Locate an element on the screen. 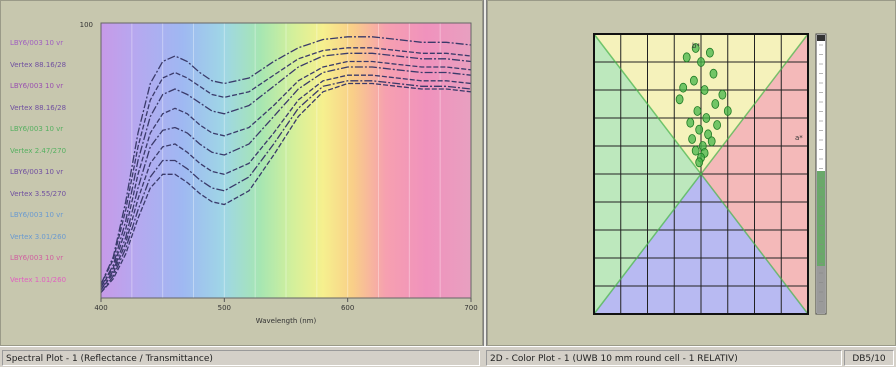 Image resolution: width=896 pixels, height=367 pixels. b-axis-label: b* is located at coordinates (696, 46).